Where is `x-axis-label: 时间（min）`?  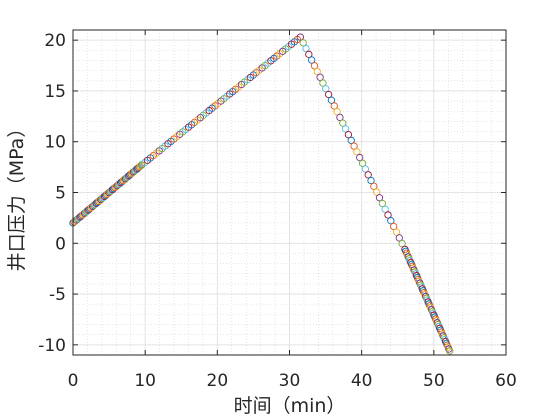
x-axis-label: 时间（min） is located at coordinates (290, 406).